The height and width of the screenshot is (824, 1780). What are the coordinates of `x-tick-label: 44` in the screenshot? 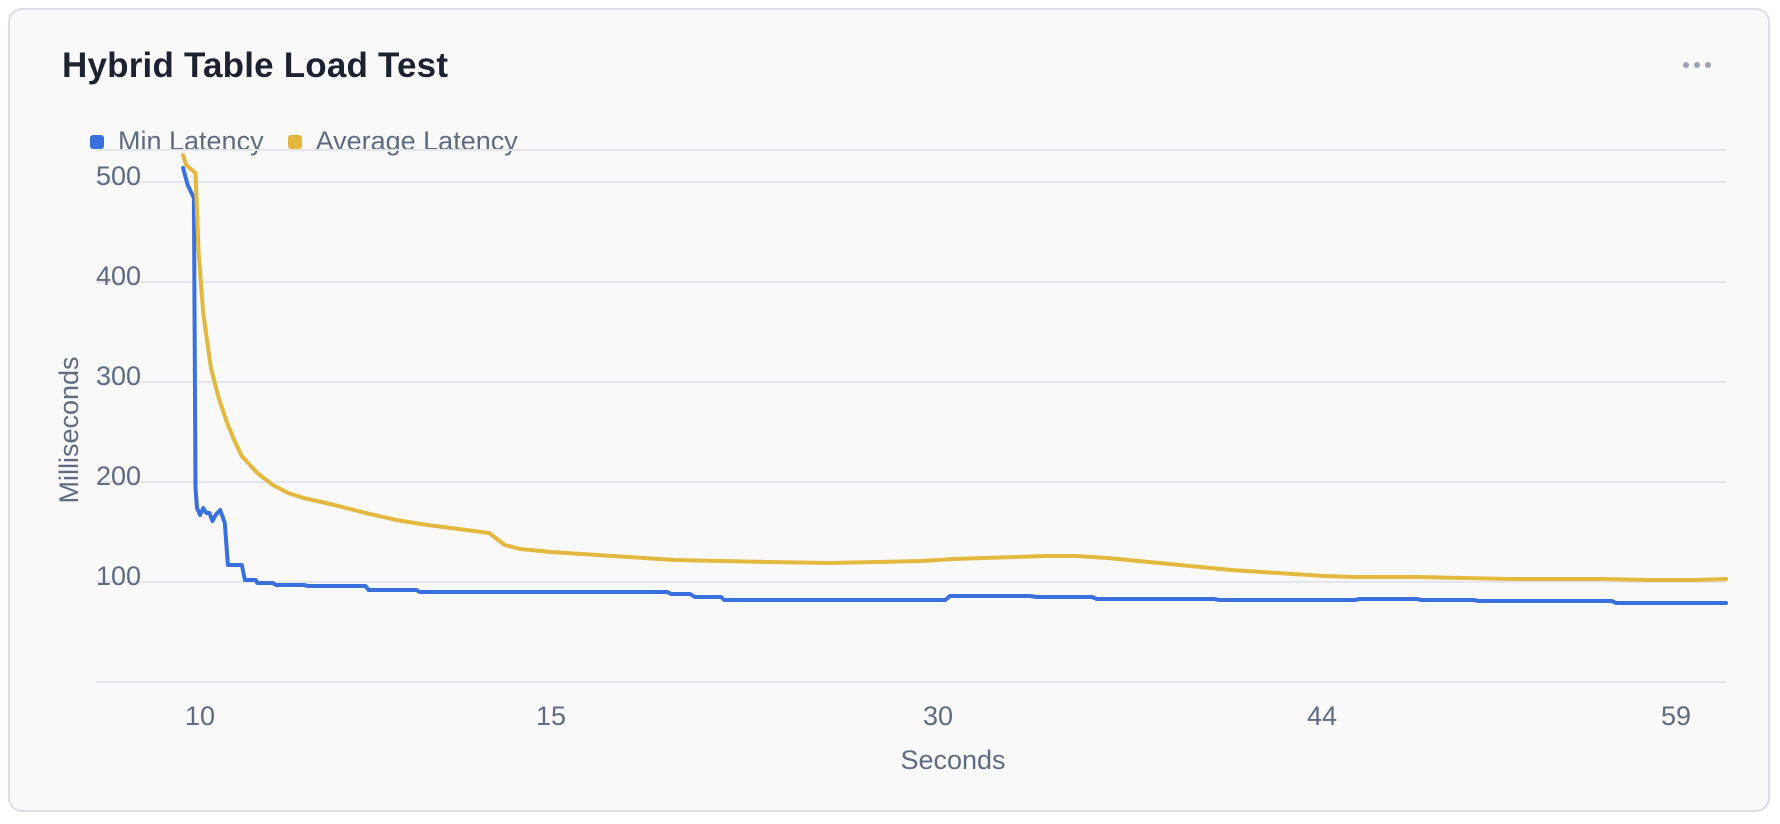 It's located at (1322, 716).